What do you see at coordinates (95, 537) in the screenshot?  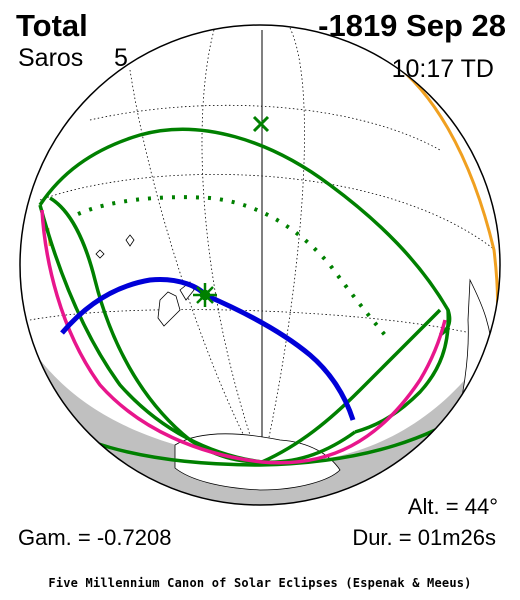 I see `gamma-value: Gam. = -0.7208` at bounding box center [95, 537].